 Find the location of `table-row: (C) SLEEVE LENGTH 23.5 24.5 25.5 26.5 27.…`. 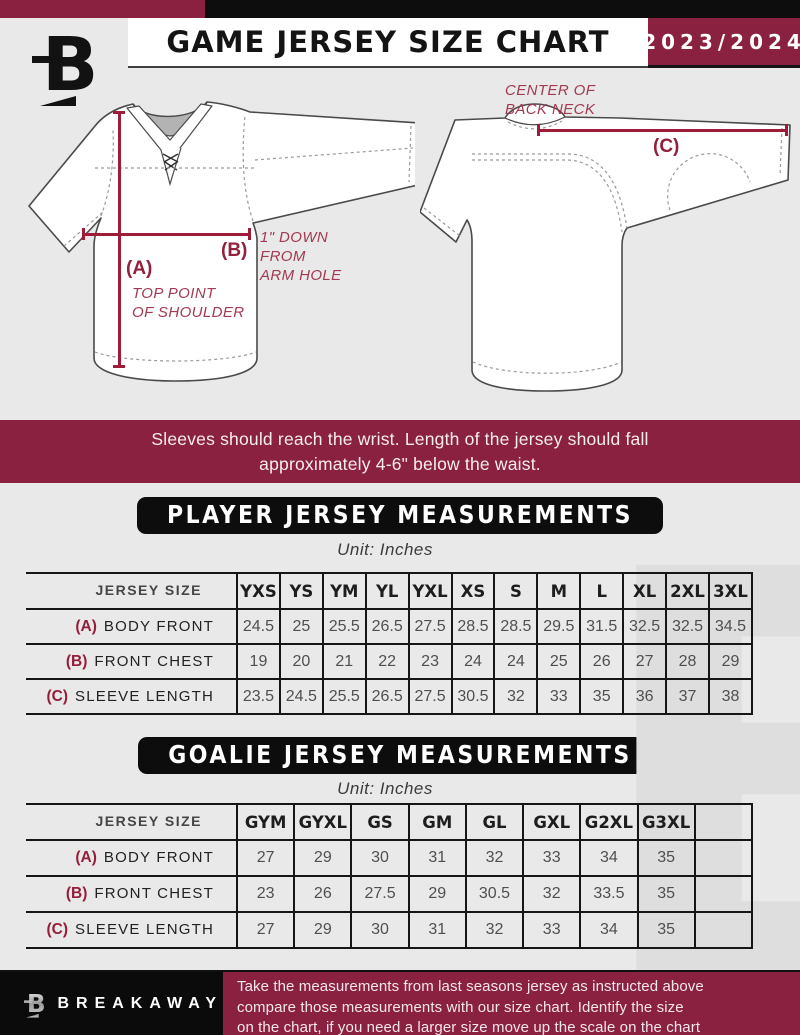

table-row: (C) SLEEVE LENGTH 23.5 24.5 25.5 26.5 27.… is located at coordinates (390, 696).